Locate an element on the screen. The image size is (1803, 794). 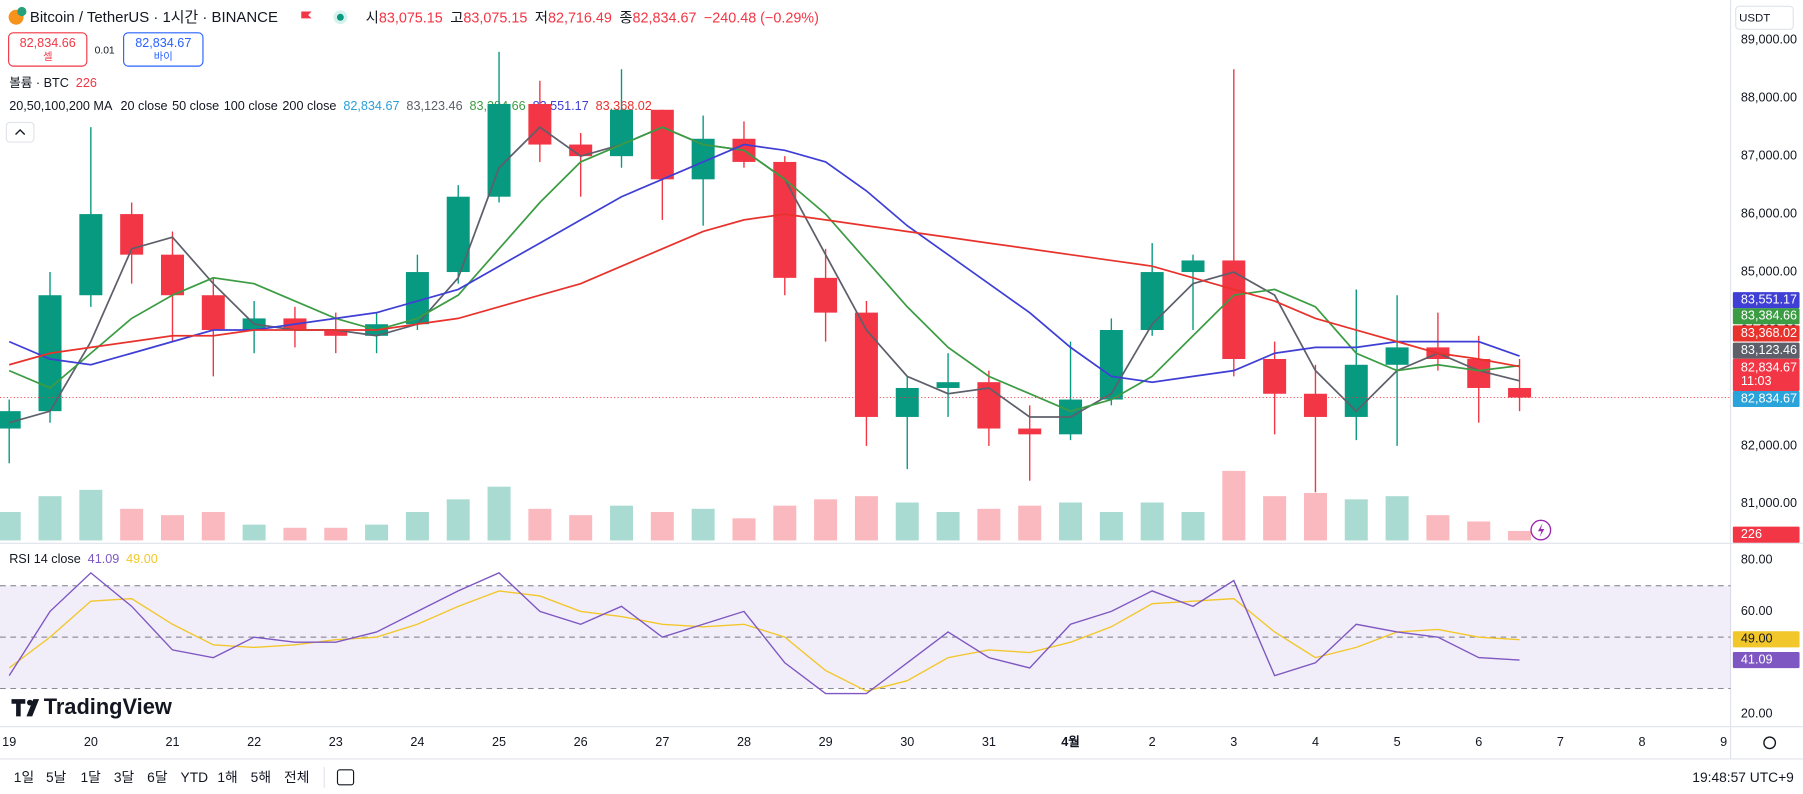
x-tick-label: 5 is located at coordinates (1397, 742).